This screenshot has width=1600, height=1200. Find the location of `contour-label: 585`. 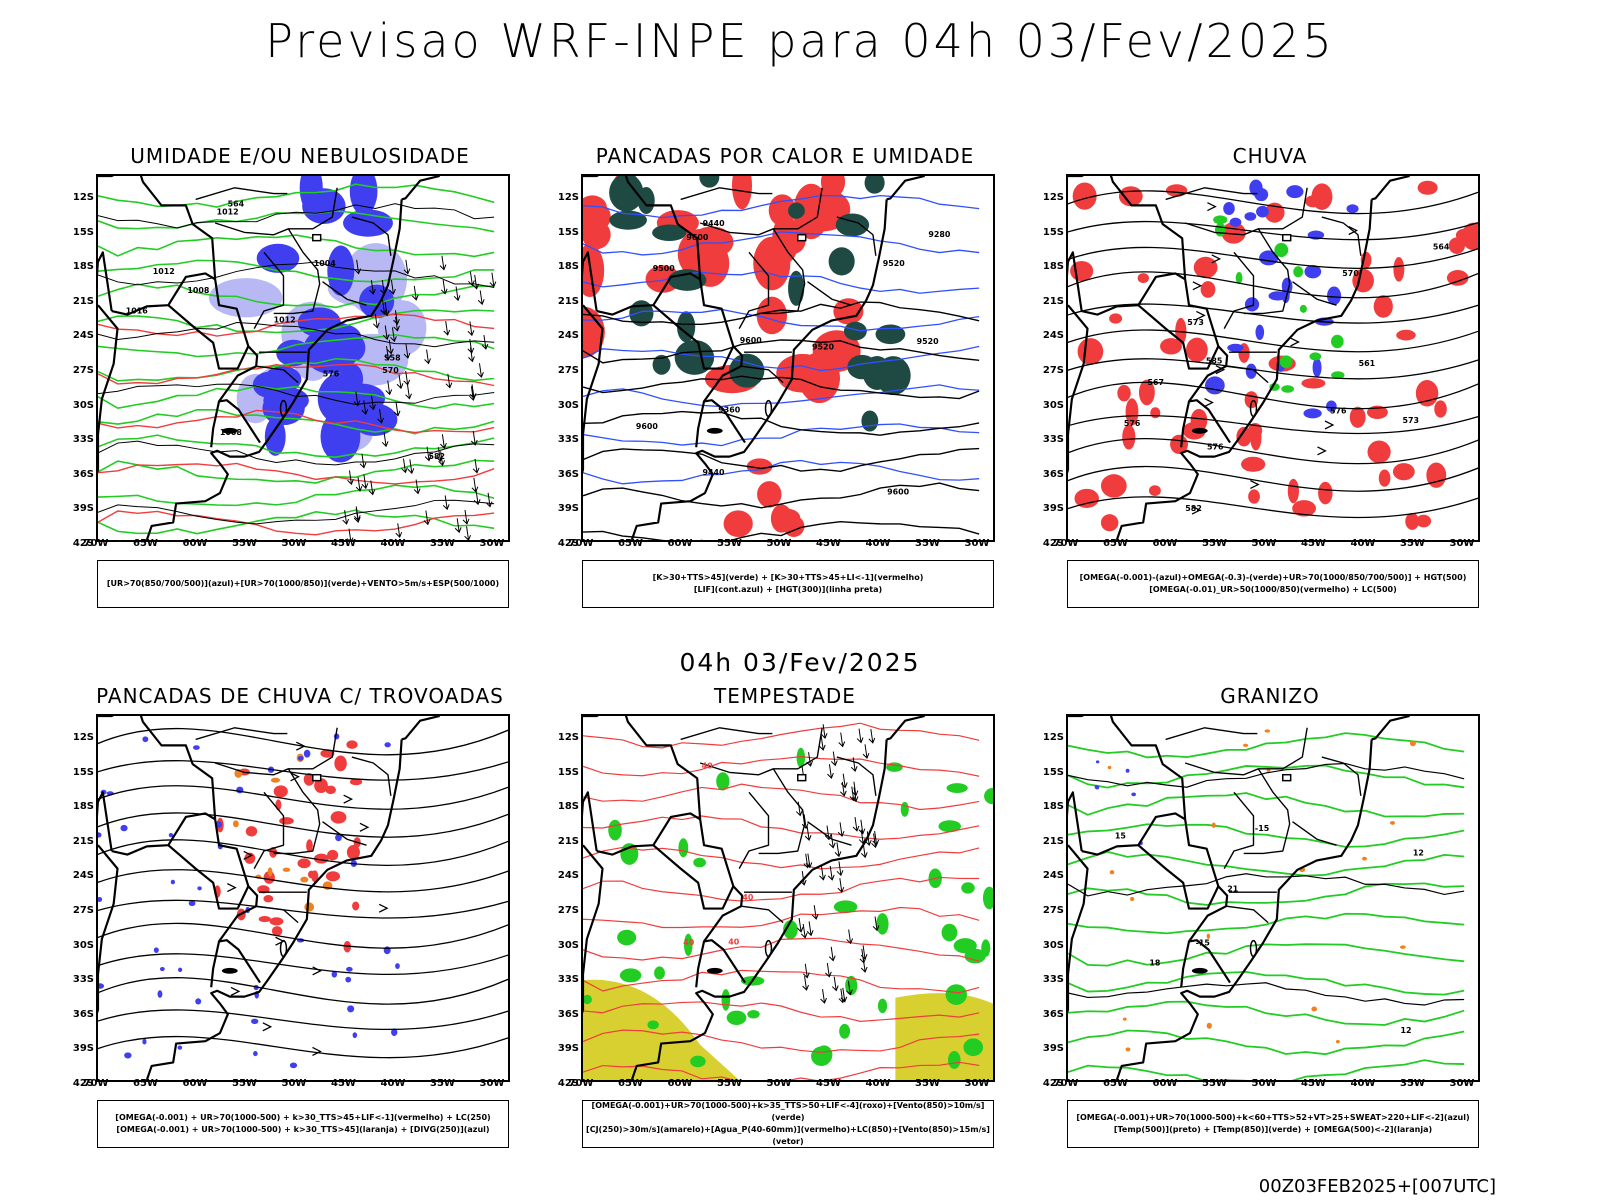

contour-label: 585 is located at coordinates (1214, 361).